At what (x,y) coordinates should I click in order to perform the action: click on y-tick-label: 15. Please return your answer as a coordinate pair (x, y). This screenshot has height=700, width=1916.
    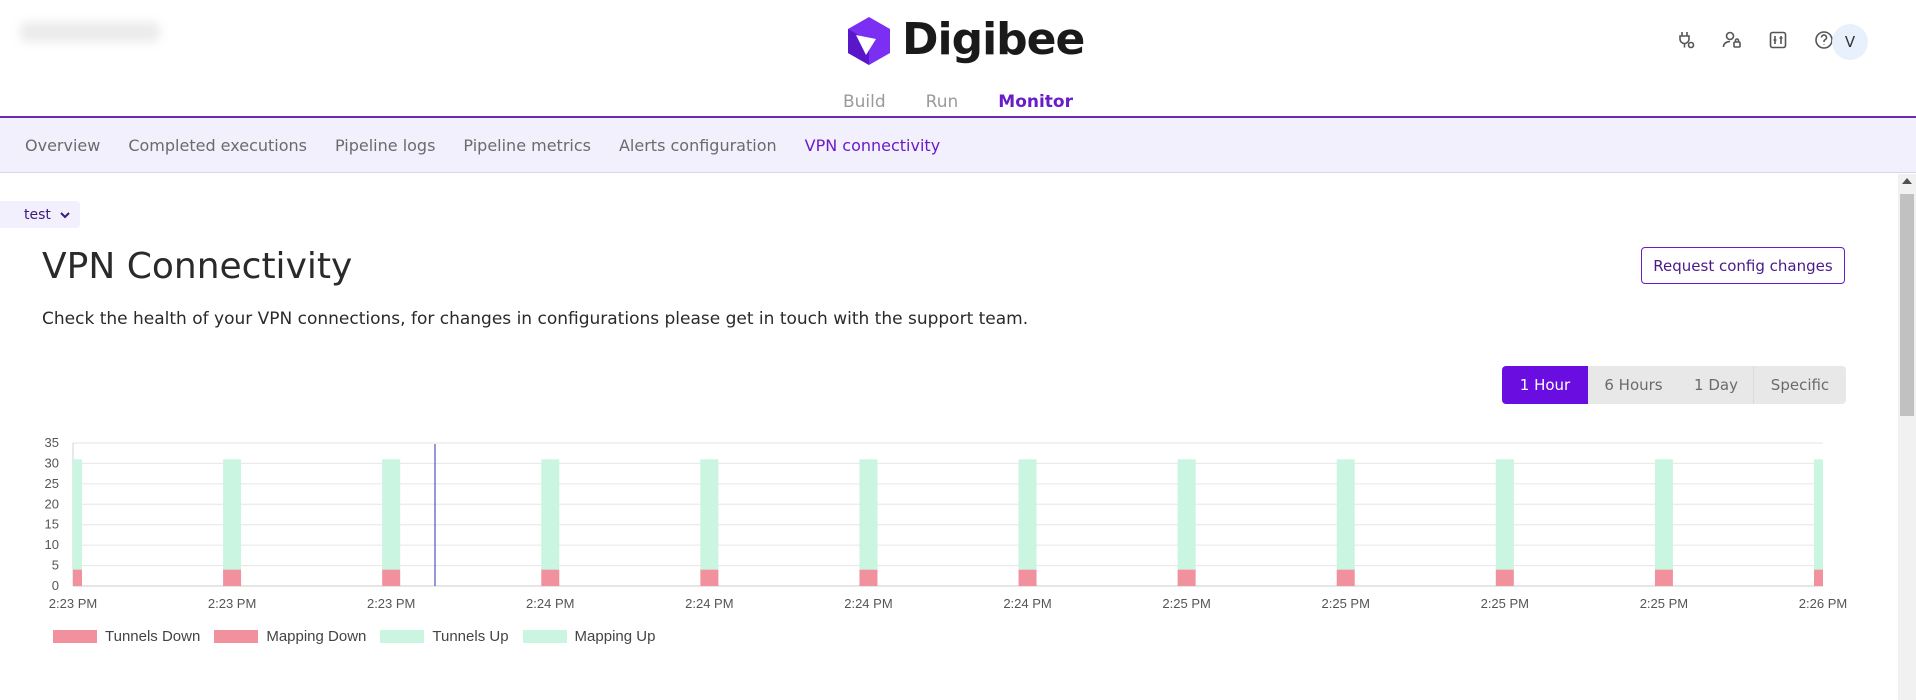
    Looking at the image, I should click on (52, 524).